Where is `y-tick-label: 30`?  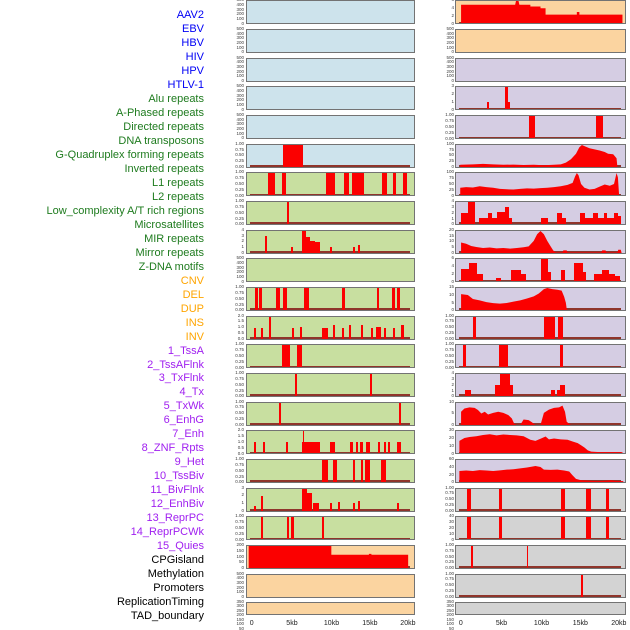 y-tick-label: 30 is located at coordinates (451, 522).